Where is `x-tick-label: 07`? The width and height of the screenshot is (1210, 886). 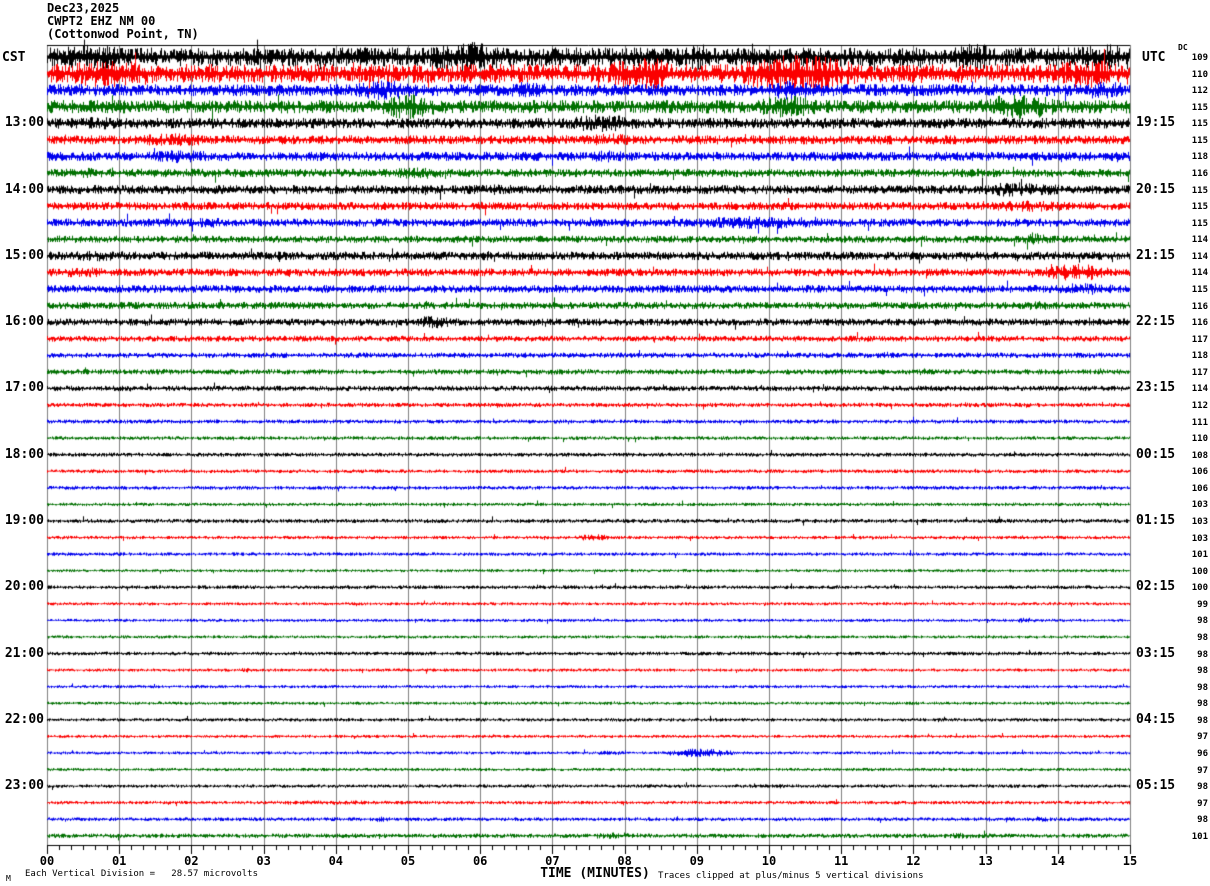 x-tick-label: 07 is located at coordinates (552, 861).